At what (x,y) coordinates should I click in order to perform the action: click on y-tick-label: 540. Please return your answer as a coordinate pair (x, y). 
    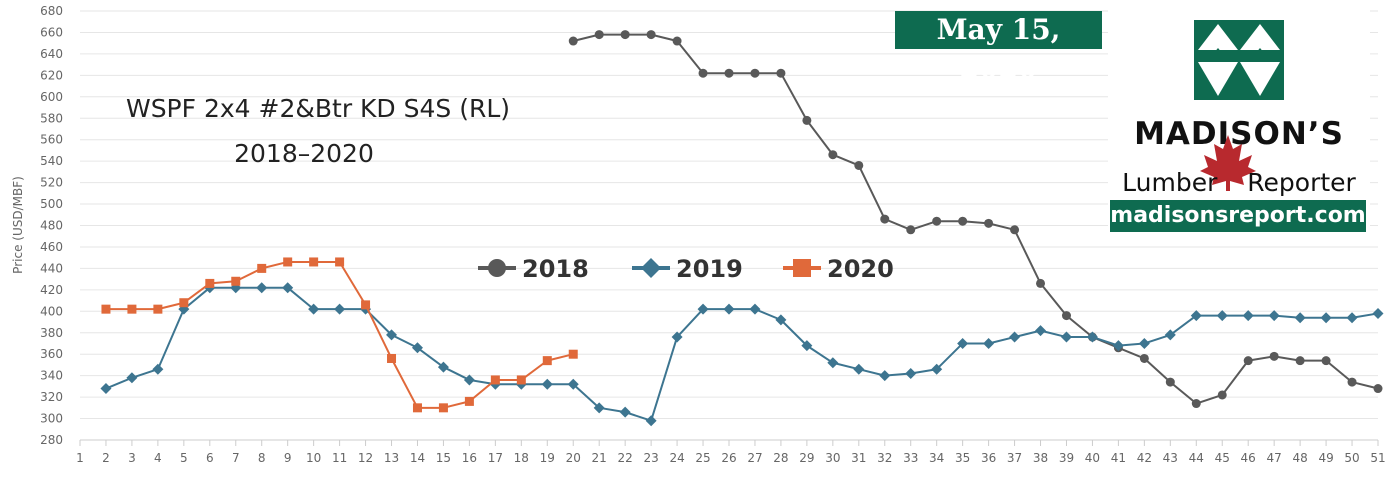
    Looking at the image, I should click on (51, 161).